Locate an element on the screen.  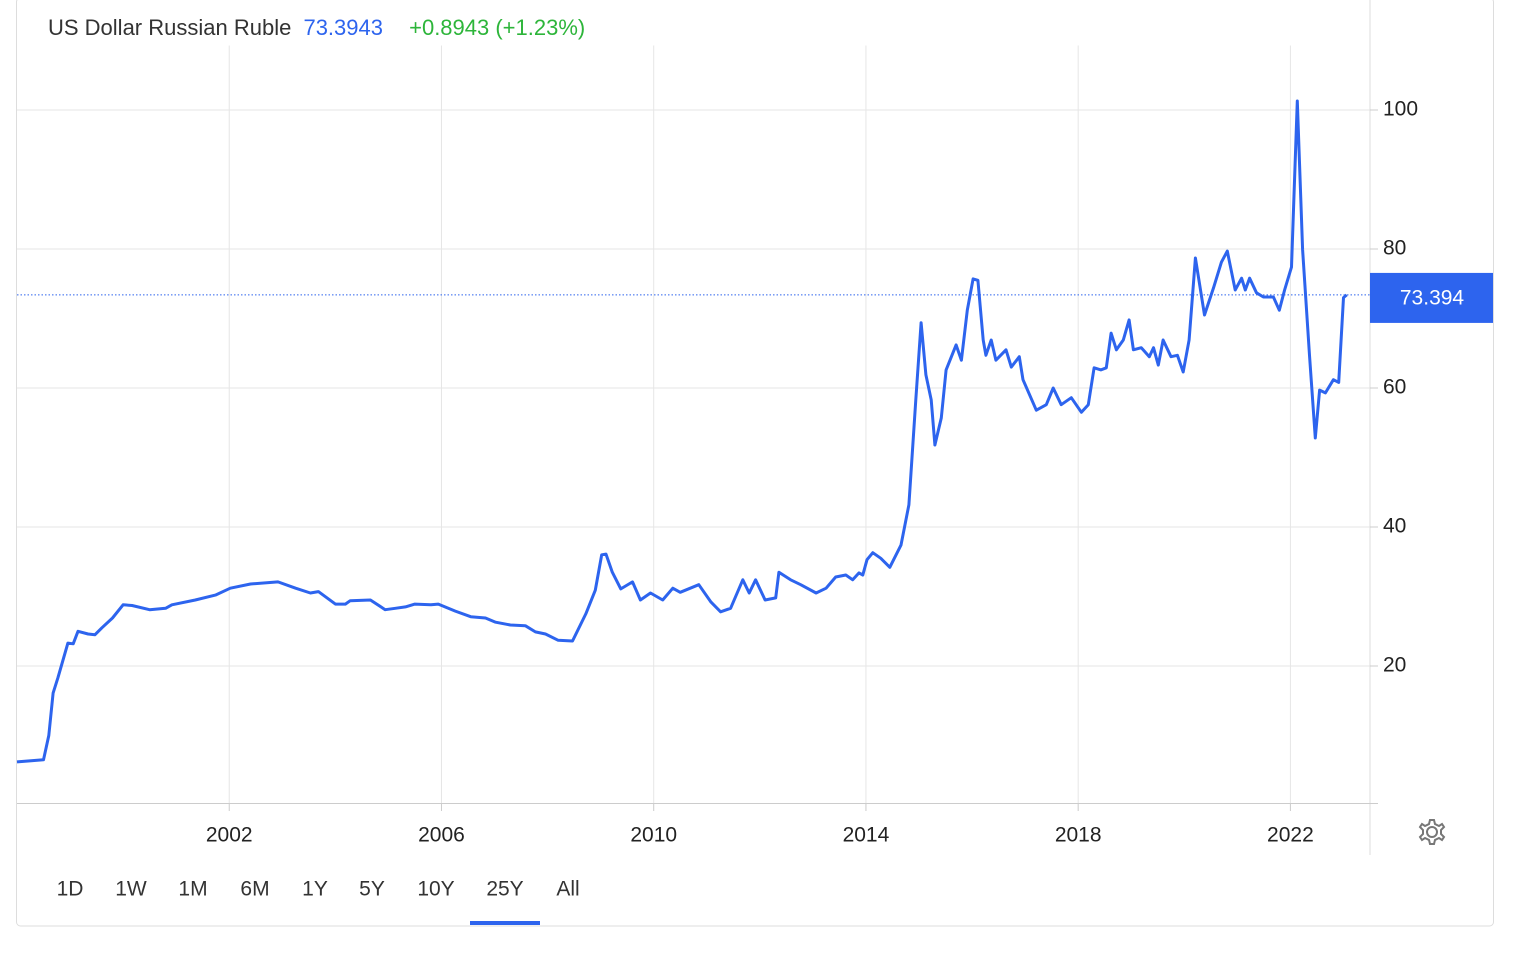
range-button: 1W is located at coordinates (131, 889).